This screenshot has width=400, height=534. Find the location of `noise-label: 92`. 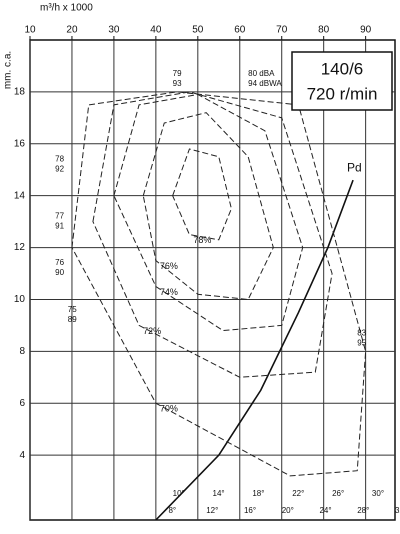

noise-label: 92 is located at coordinates (59, 168).